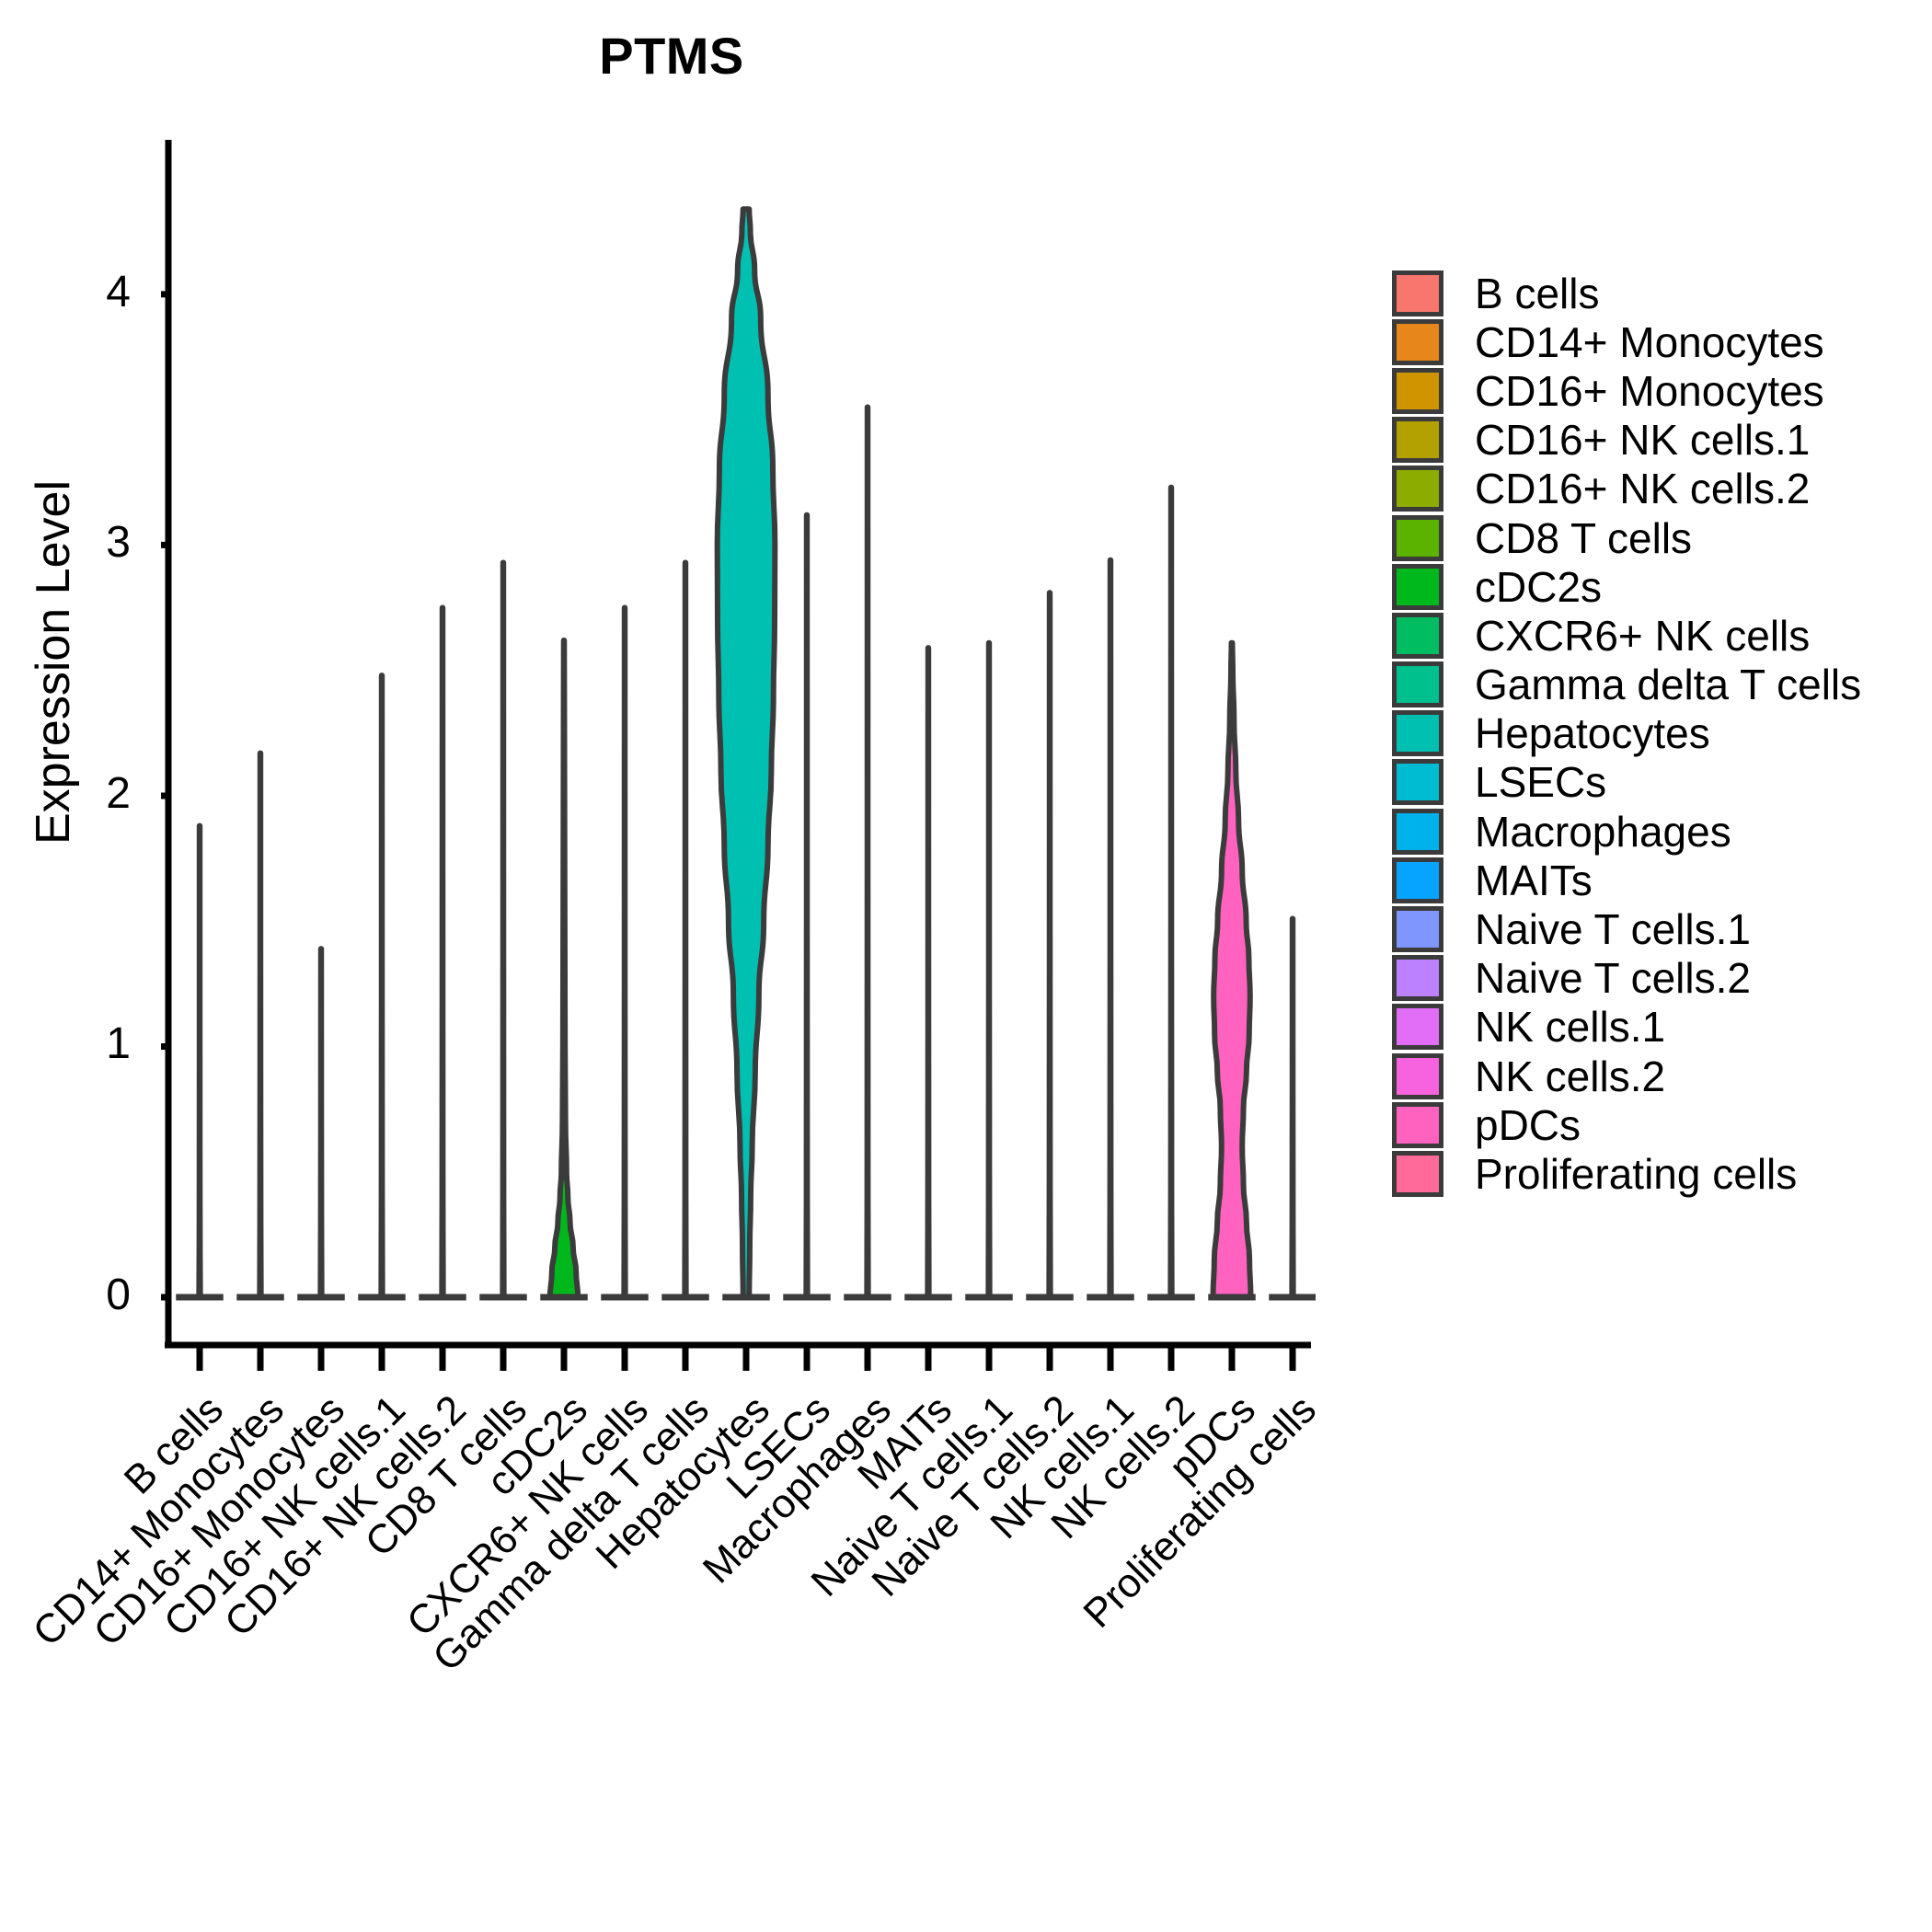  Describe the element at coordinates (1643, 489) in the screenshot. I see `legend-label: CD16+ NK cells.2` at that location.